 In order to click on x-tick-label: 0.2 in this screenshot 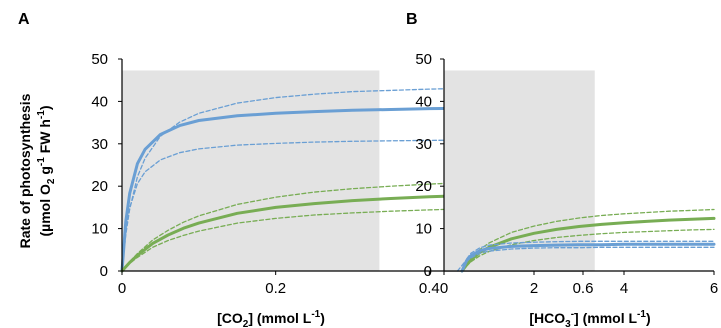, I will do `click(275, 288)`.